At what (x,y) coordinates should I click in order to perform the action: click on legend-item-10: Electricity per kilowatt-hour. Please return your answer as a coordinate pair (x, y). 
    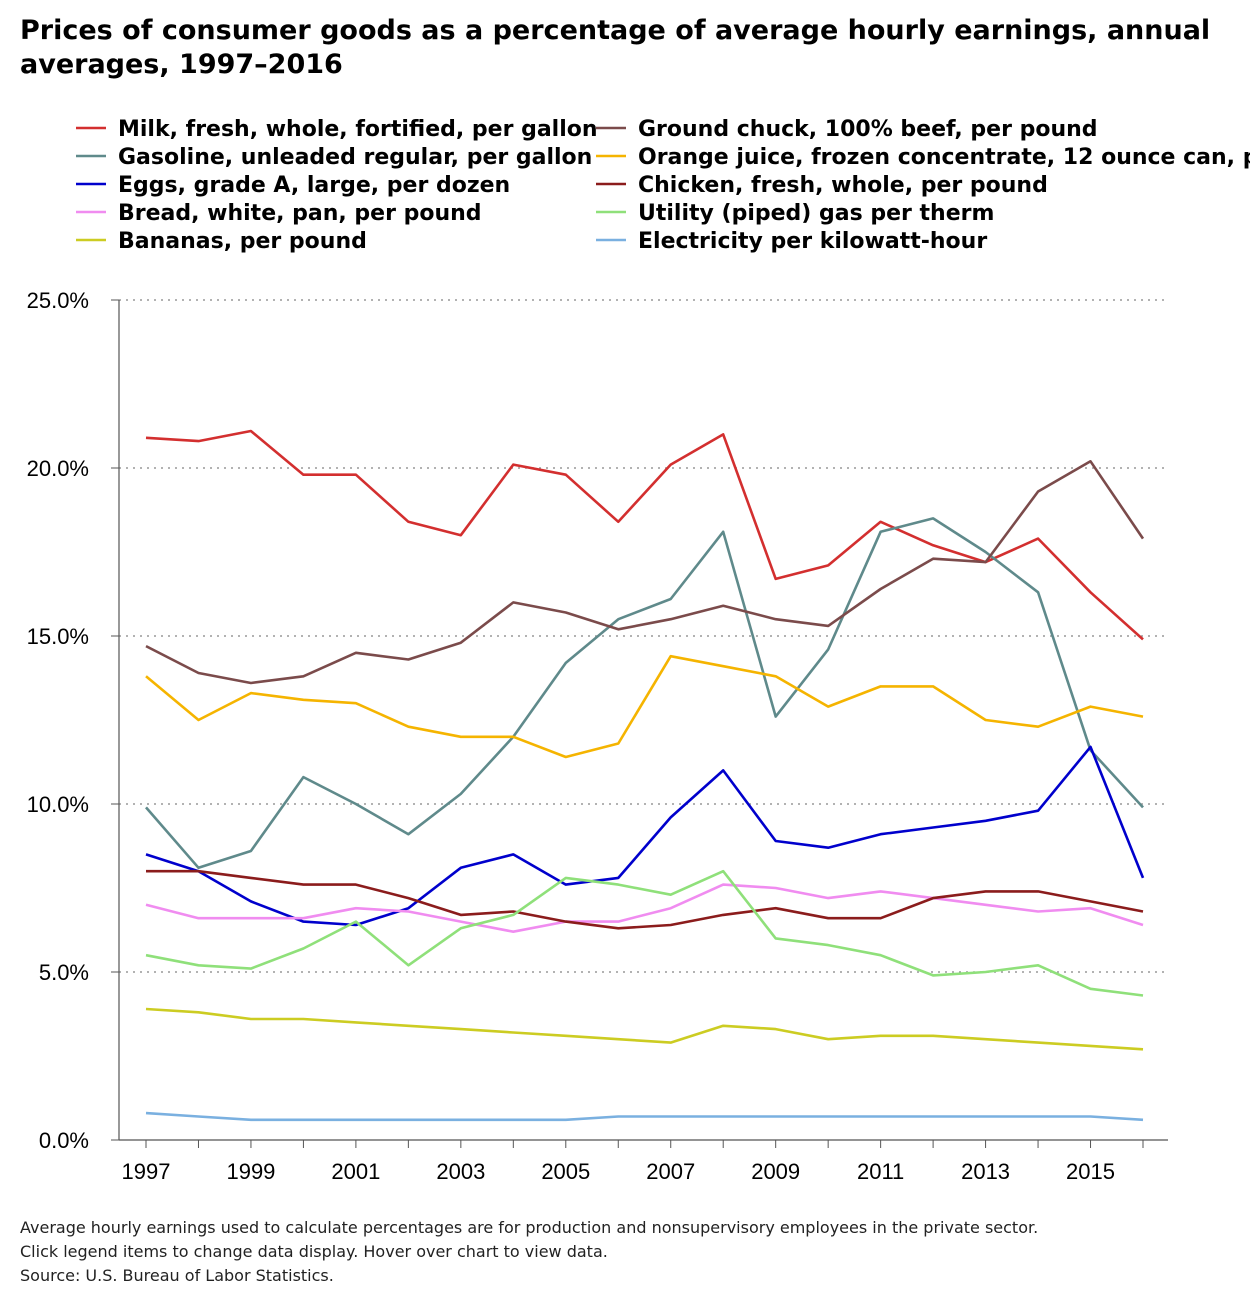
    Looking at the image, I should click on (791, 241).